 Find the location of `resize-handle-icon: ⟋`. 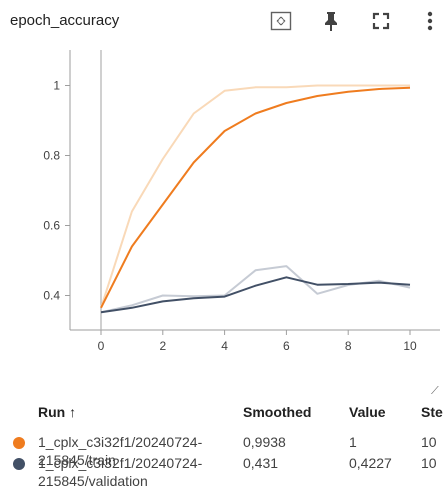

resize-handle-icon: ⟋ is located at coordinates (435, 391).